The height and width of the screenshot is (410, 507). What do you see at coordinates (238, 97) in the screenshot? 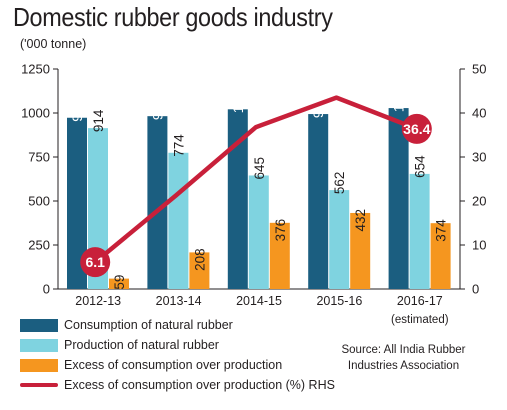
I see `data-label: 1,021` at bounding box center [238, 97].